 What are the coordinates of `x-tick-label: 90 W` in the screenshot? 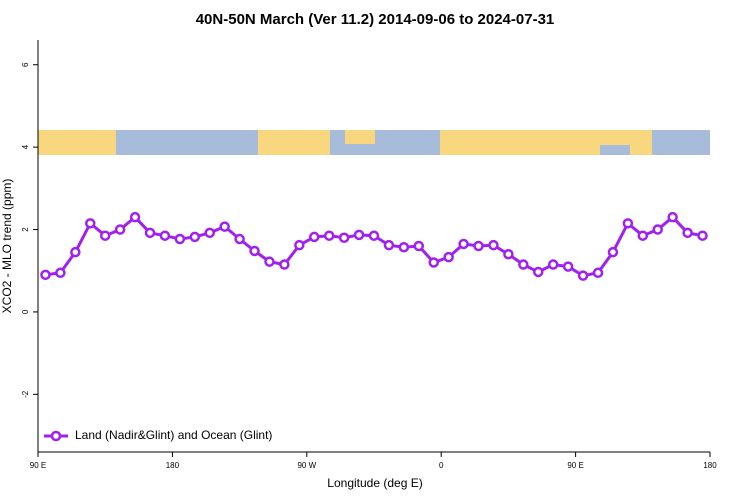 It's located at (306, 465).